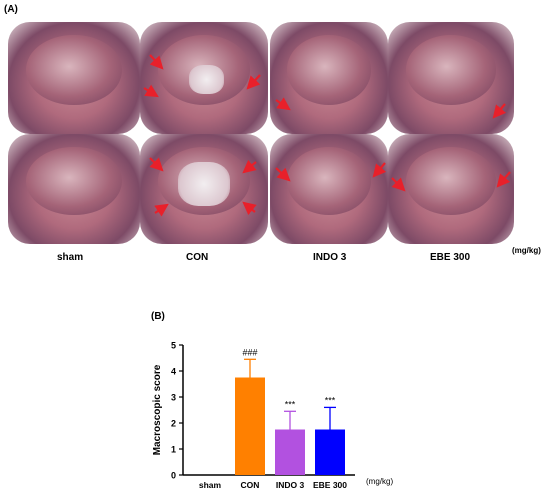  Describe the element at coordinates (173, 424) in the screenshot. I see `y-tick-label: 2` at that location.